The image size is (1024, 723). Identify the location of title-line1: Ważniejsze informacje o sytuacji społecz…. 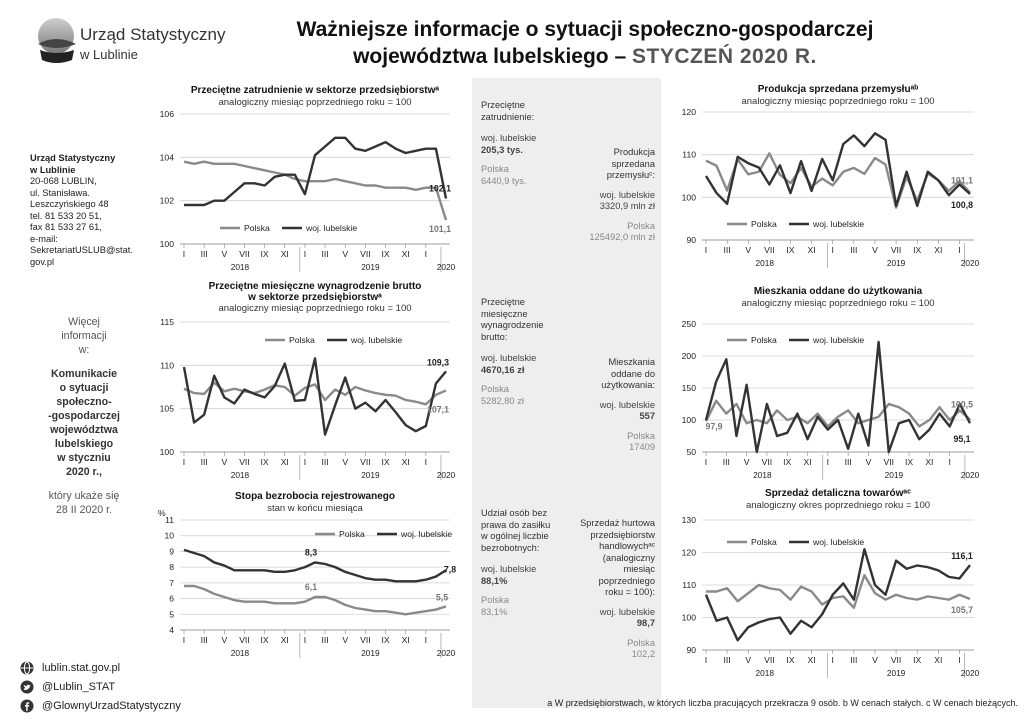
(585, 29).